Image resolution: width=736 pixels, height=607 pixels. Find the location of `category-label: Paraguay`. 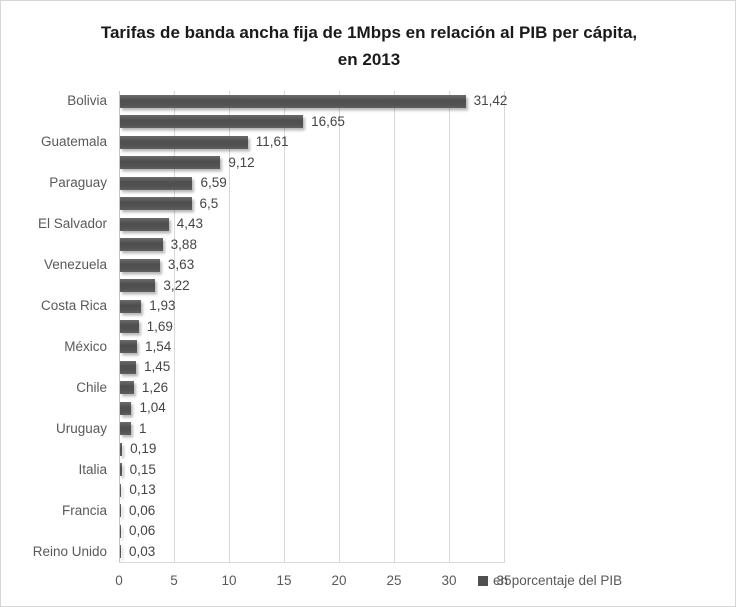

category-label: Paraguay is located at coordinates (78, 183).